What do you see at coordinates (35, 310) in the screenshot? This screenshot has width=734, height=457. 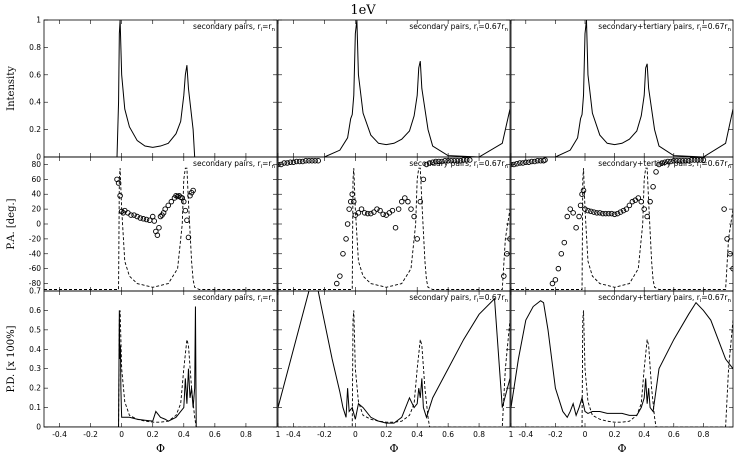 I see `y-tick-label: 0.6` at bounding box center [35, 310].